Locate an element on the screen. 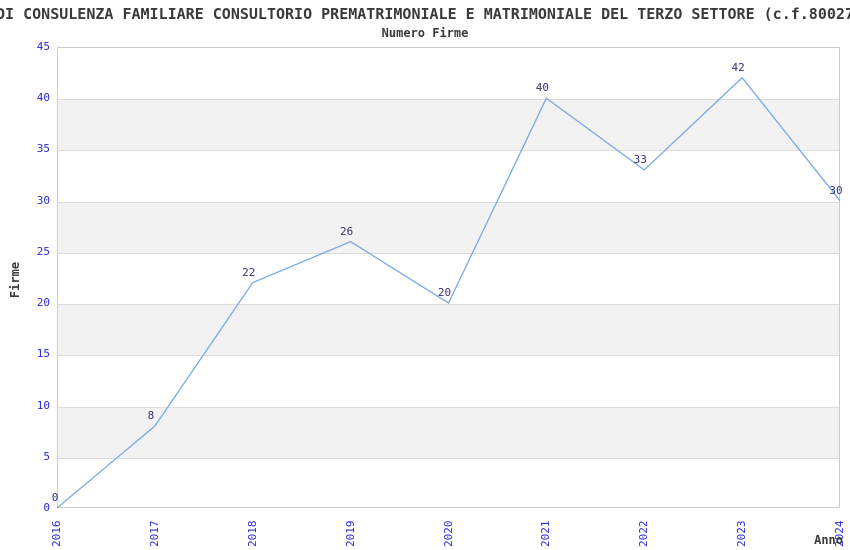  x-tick-label: 2022 is located at coordinates (644, 534).